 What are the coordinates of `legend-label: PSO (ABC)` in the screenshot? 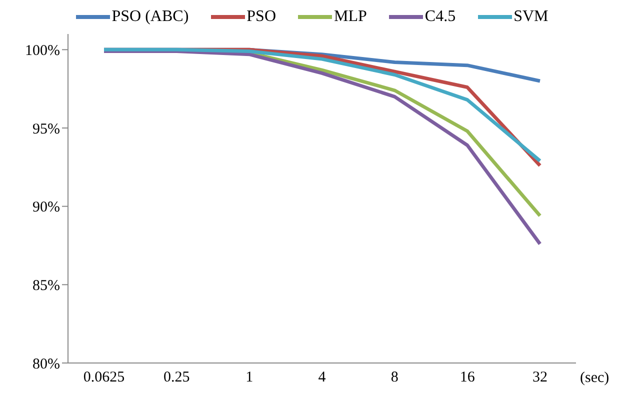 It's located at (150, 17).